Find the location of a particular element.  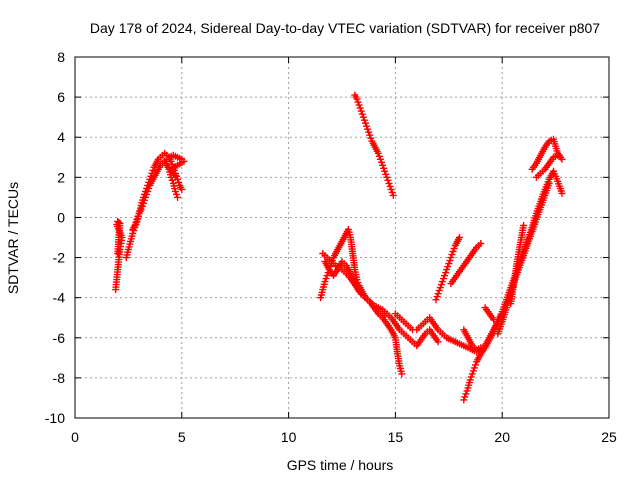

x-tick-label: 10 is located at coordinates (289, 437).